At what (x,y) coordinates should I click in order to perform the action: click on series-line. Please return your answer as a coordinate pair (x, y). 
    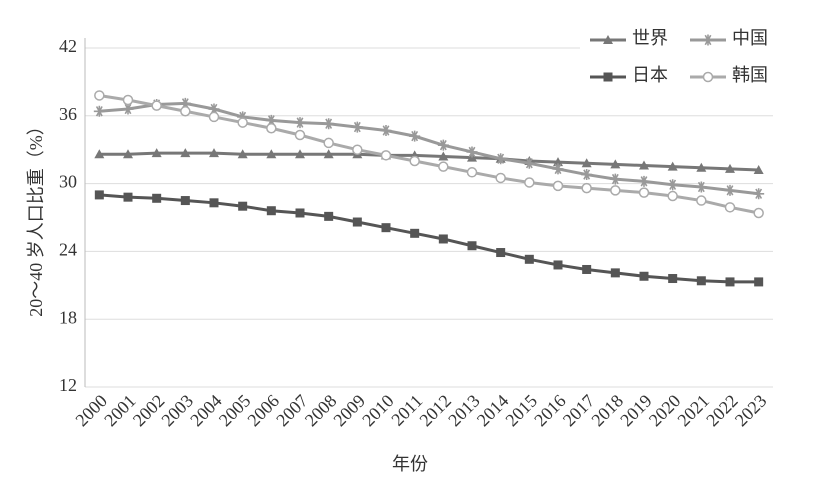
    Looking at the image, I should click on (429, 161).